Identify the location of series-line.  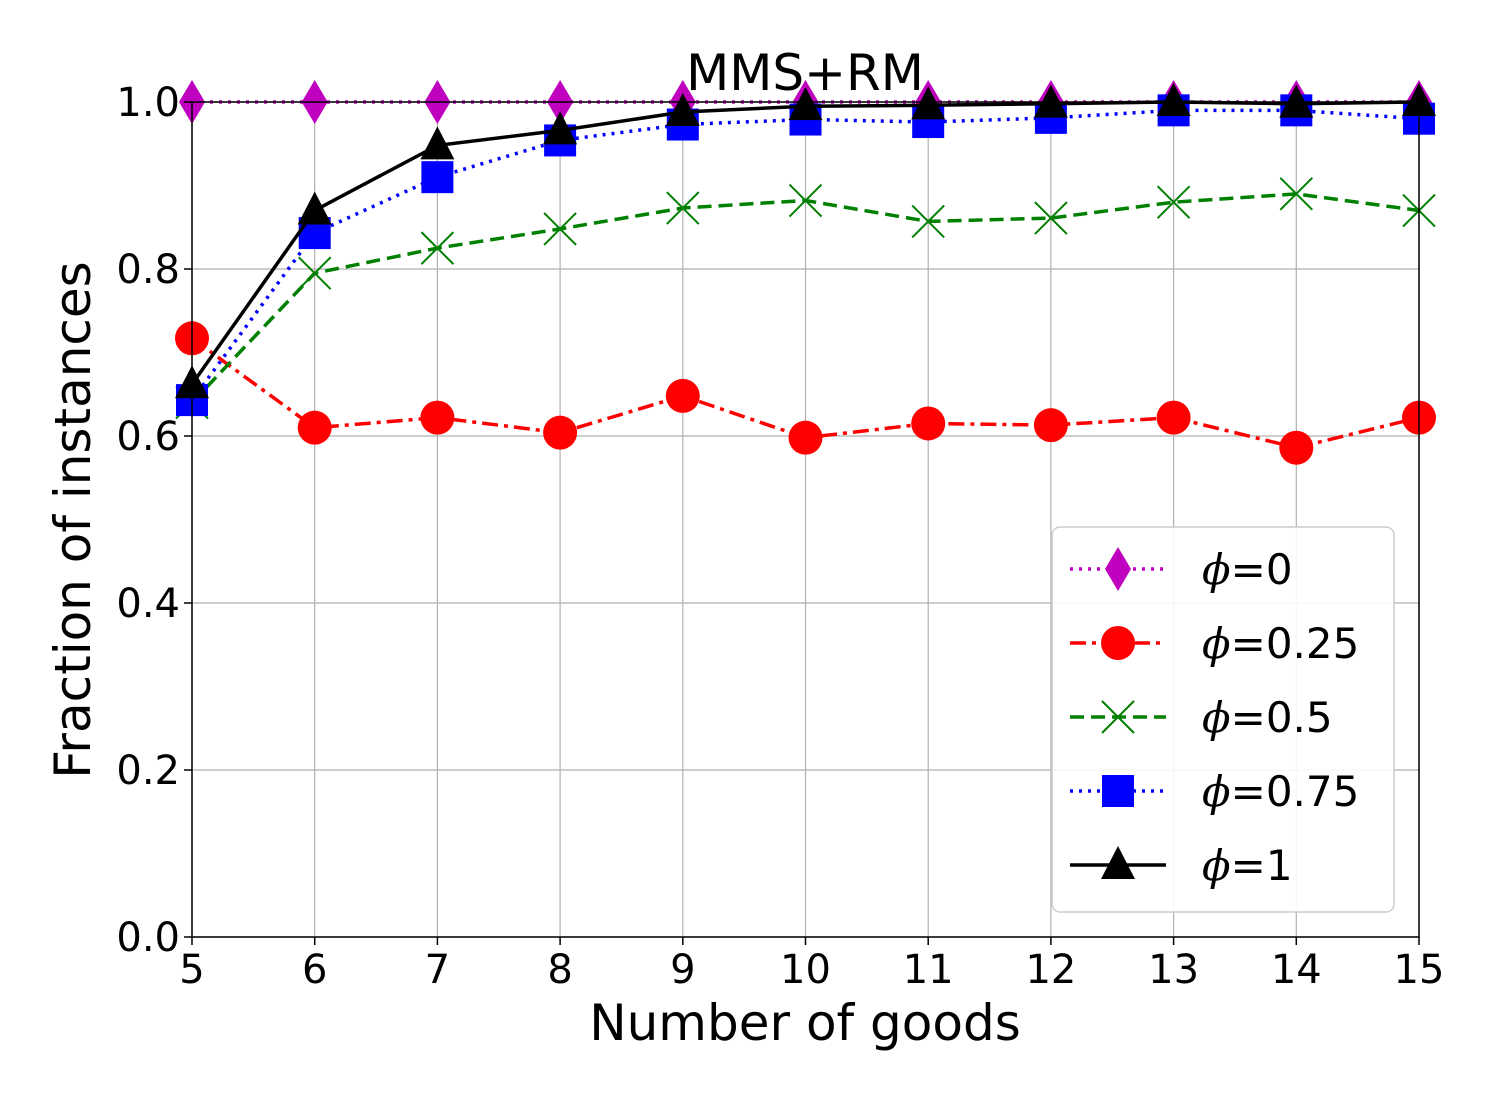
(805, 393).